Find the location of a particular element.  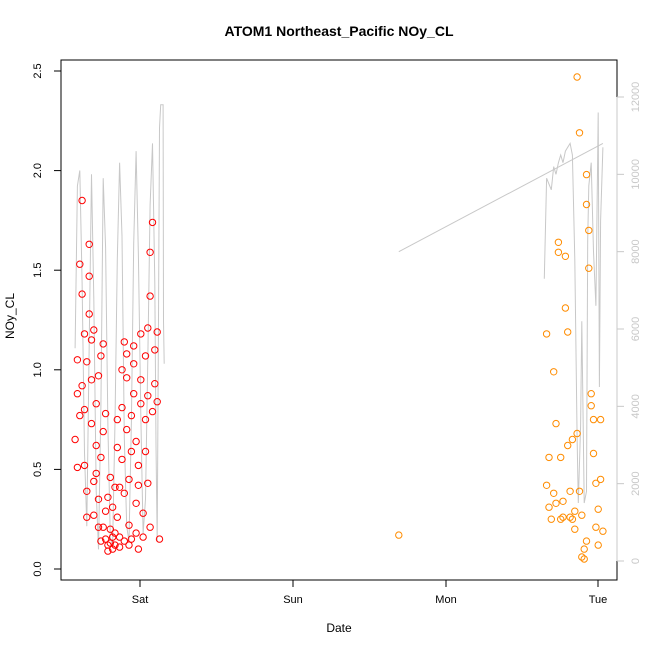

y2-tick-label-6: 12000 is located at coordinates (636, 97).